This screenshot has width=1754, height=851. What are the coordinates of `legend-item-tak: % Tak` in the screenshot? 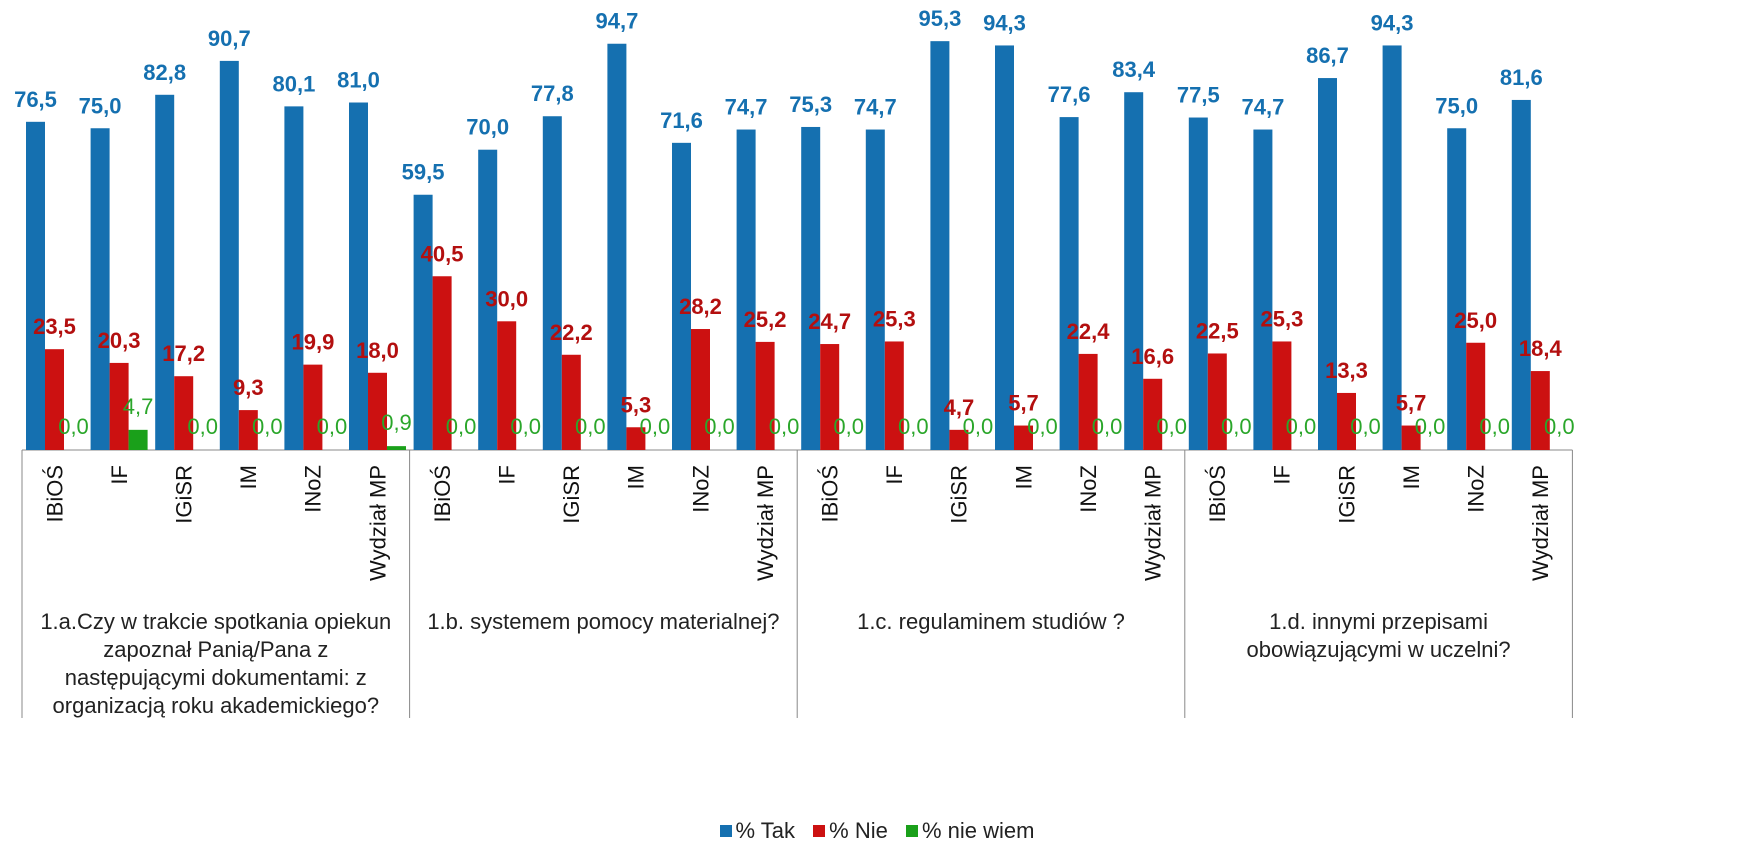 It's located at (757, 831).